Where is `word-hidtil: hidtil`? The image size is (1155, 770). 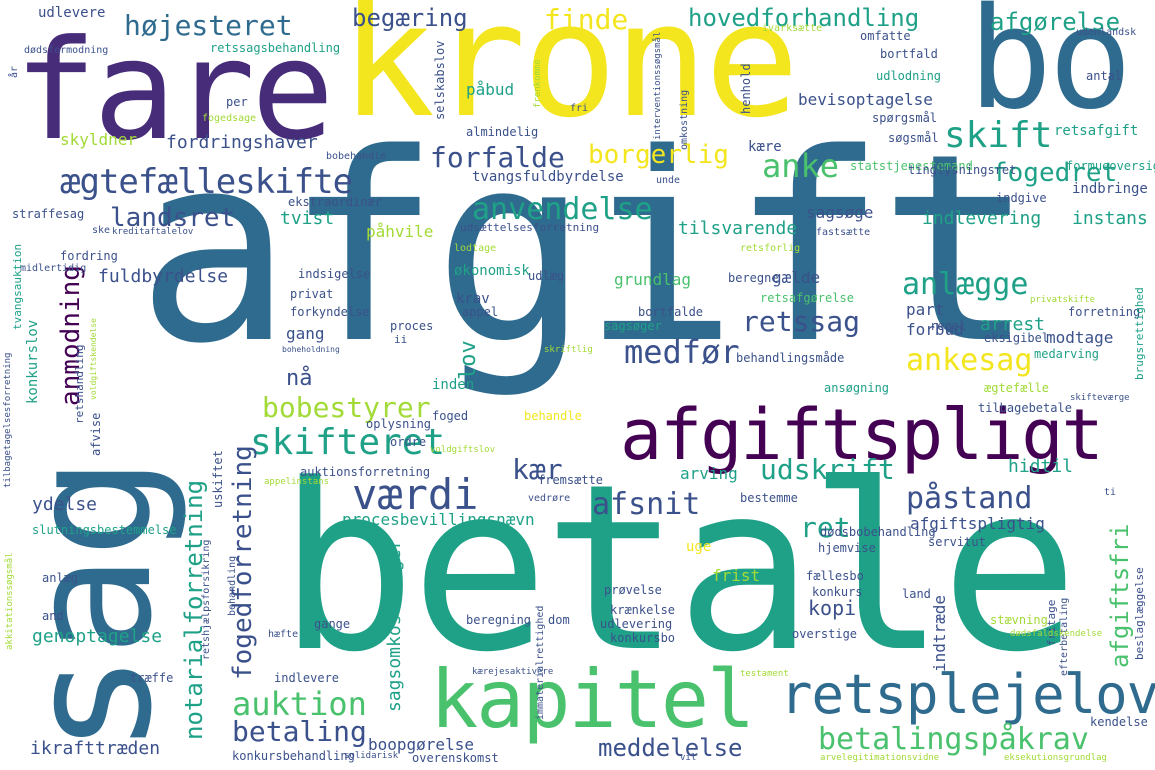 word-hidtil: hidtil is located at coordinates (1041, 466).